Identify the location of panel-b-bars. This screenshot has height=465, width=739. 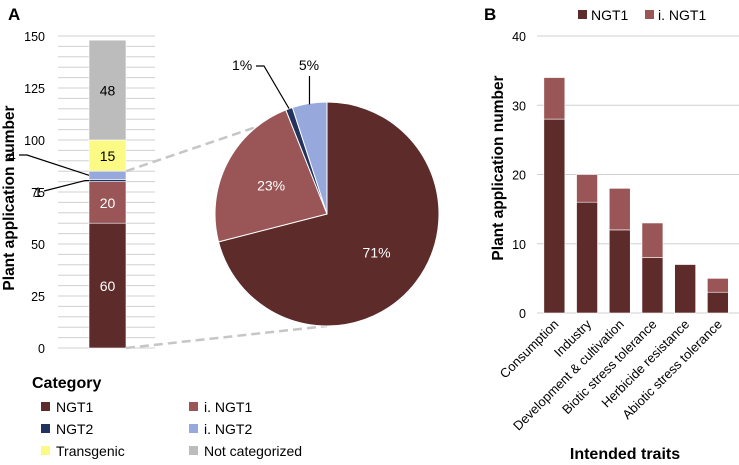
(636, 195).